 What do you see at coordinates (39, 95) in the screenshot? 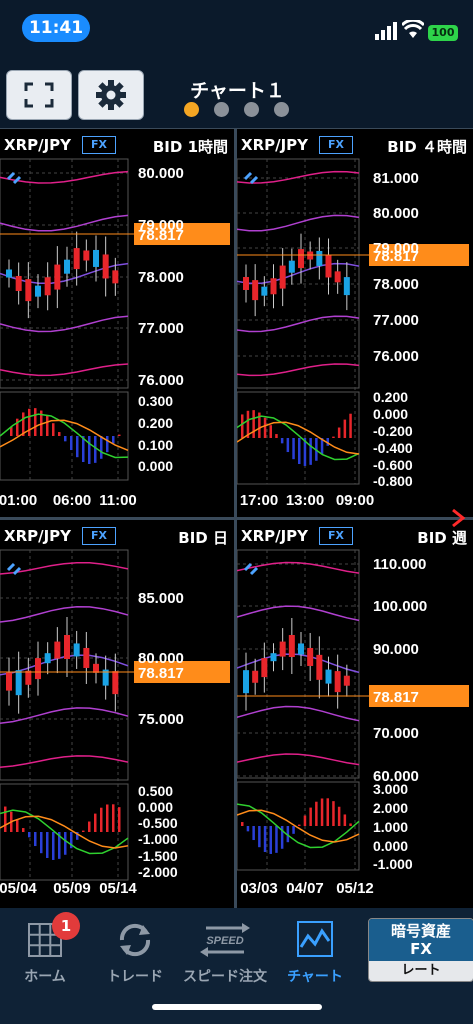
I see `fullscreen-button` at bounding box center [39, 95].